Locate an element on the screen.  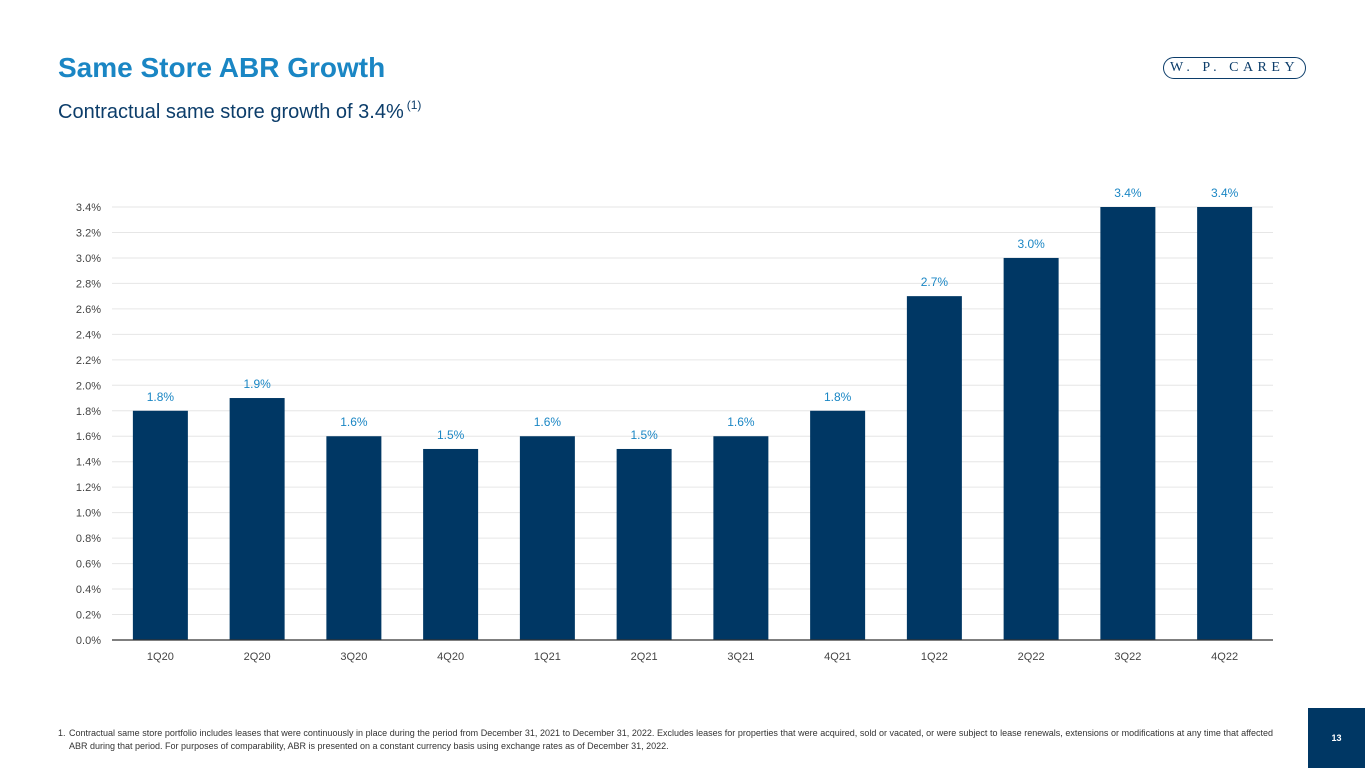
y-tick-label: 0.8% is located at coordinates (88, 539).